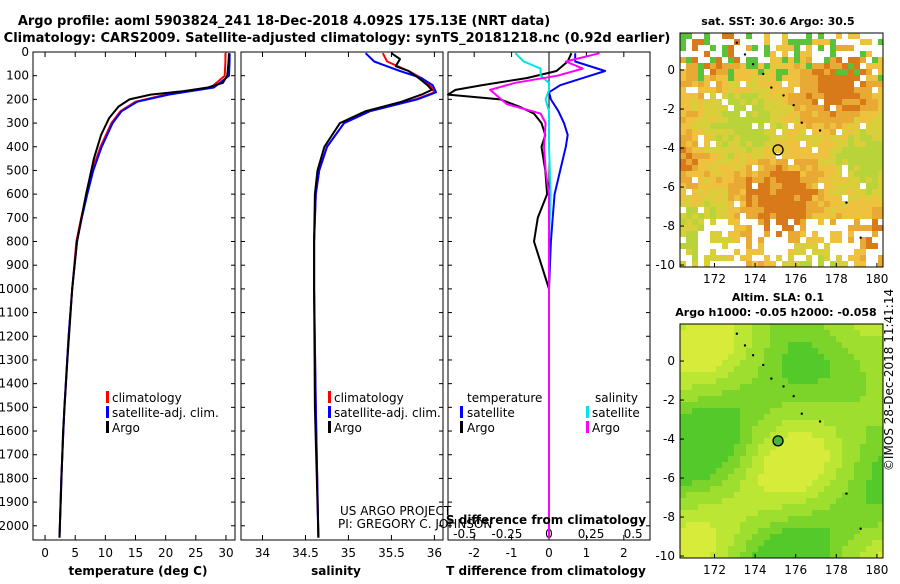 Image resolution: width=900 pixels, height=584 pixels. What do you see at coordinates (387, 413) in the screenshot?
I see `legend-label-satellite: satellite-adj. clim.` at bounding box center [387, 413].